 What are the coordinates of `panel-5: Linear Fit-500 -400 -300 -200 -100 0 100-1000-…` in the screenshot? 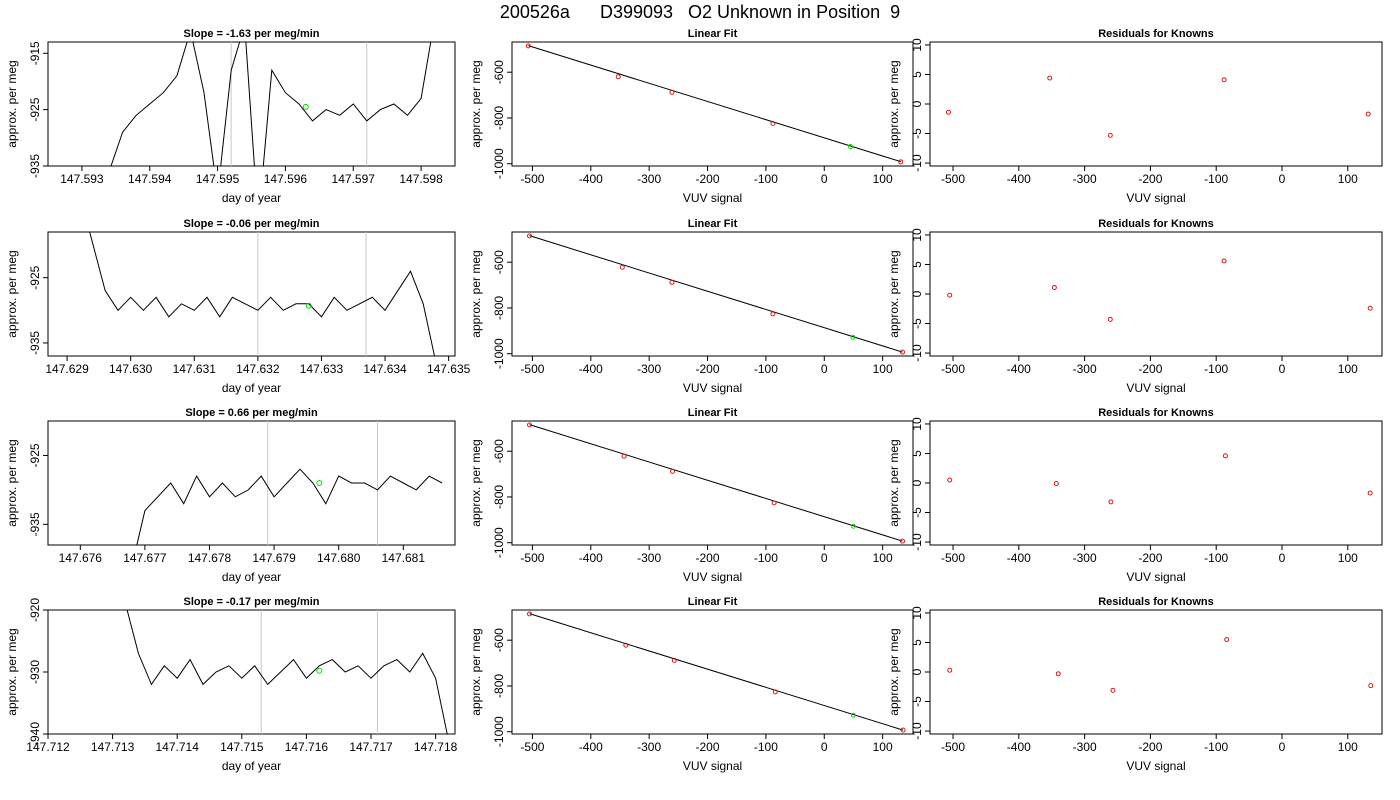 It's located at (691, 306).